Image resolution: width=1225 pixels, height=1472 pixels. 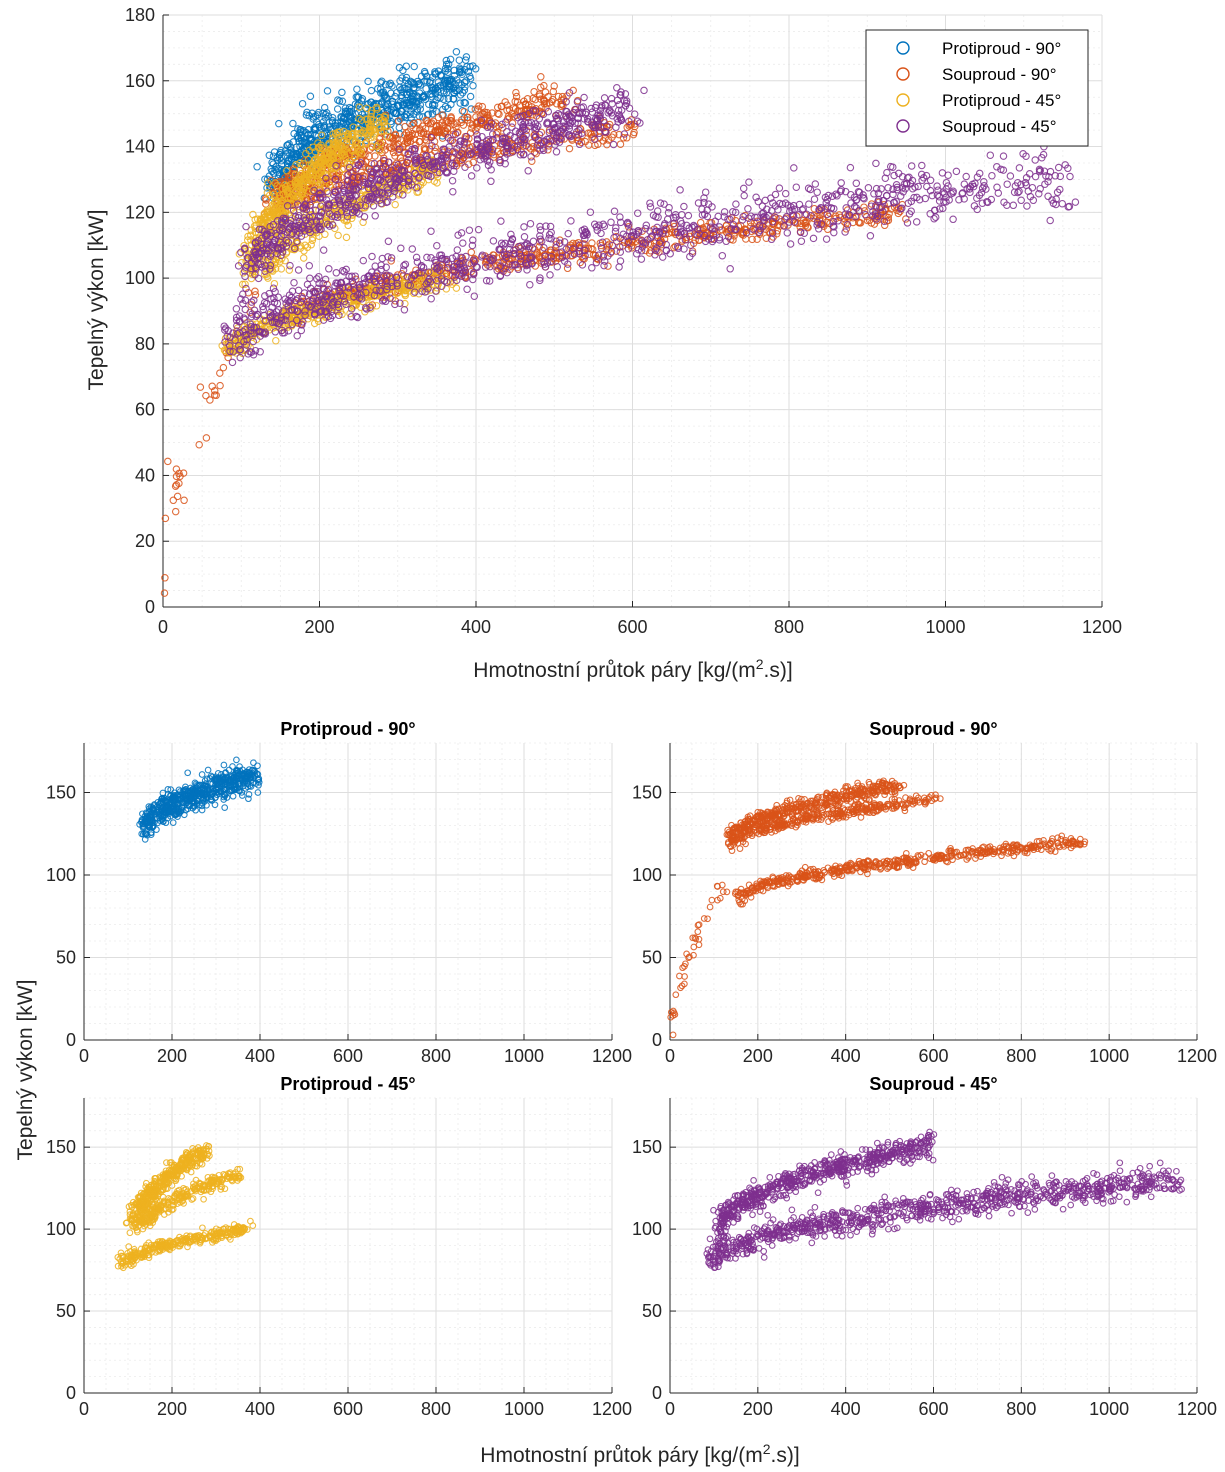 What do you see at coordinates (145, 541) in the screenshot?
I see `y-tick-label: 20` at bounding box center [145, 541].